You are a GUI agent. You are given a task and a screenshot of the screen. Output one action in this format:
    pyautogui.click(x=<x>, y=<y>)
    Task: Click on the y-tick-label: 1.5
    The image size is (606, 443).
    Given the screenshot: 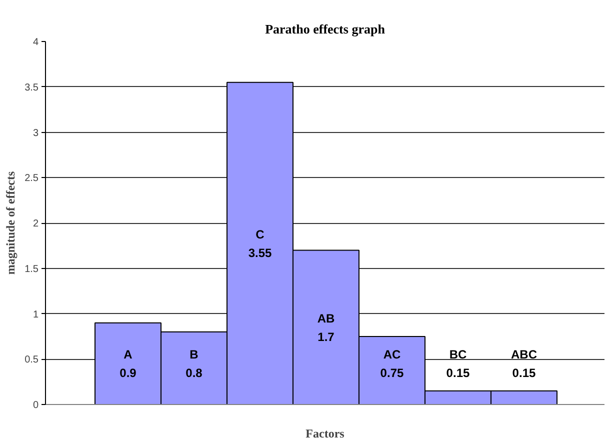 What is the action you would take?
    pyautogui.click(x=31, y=269)
    